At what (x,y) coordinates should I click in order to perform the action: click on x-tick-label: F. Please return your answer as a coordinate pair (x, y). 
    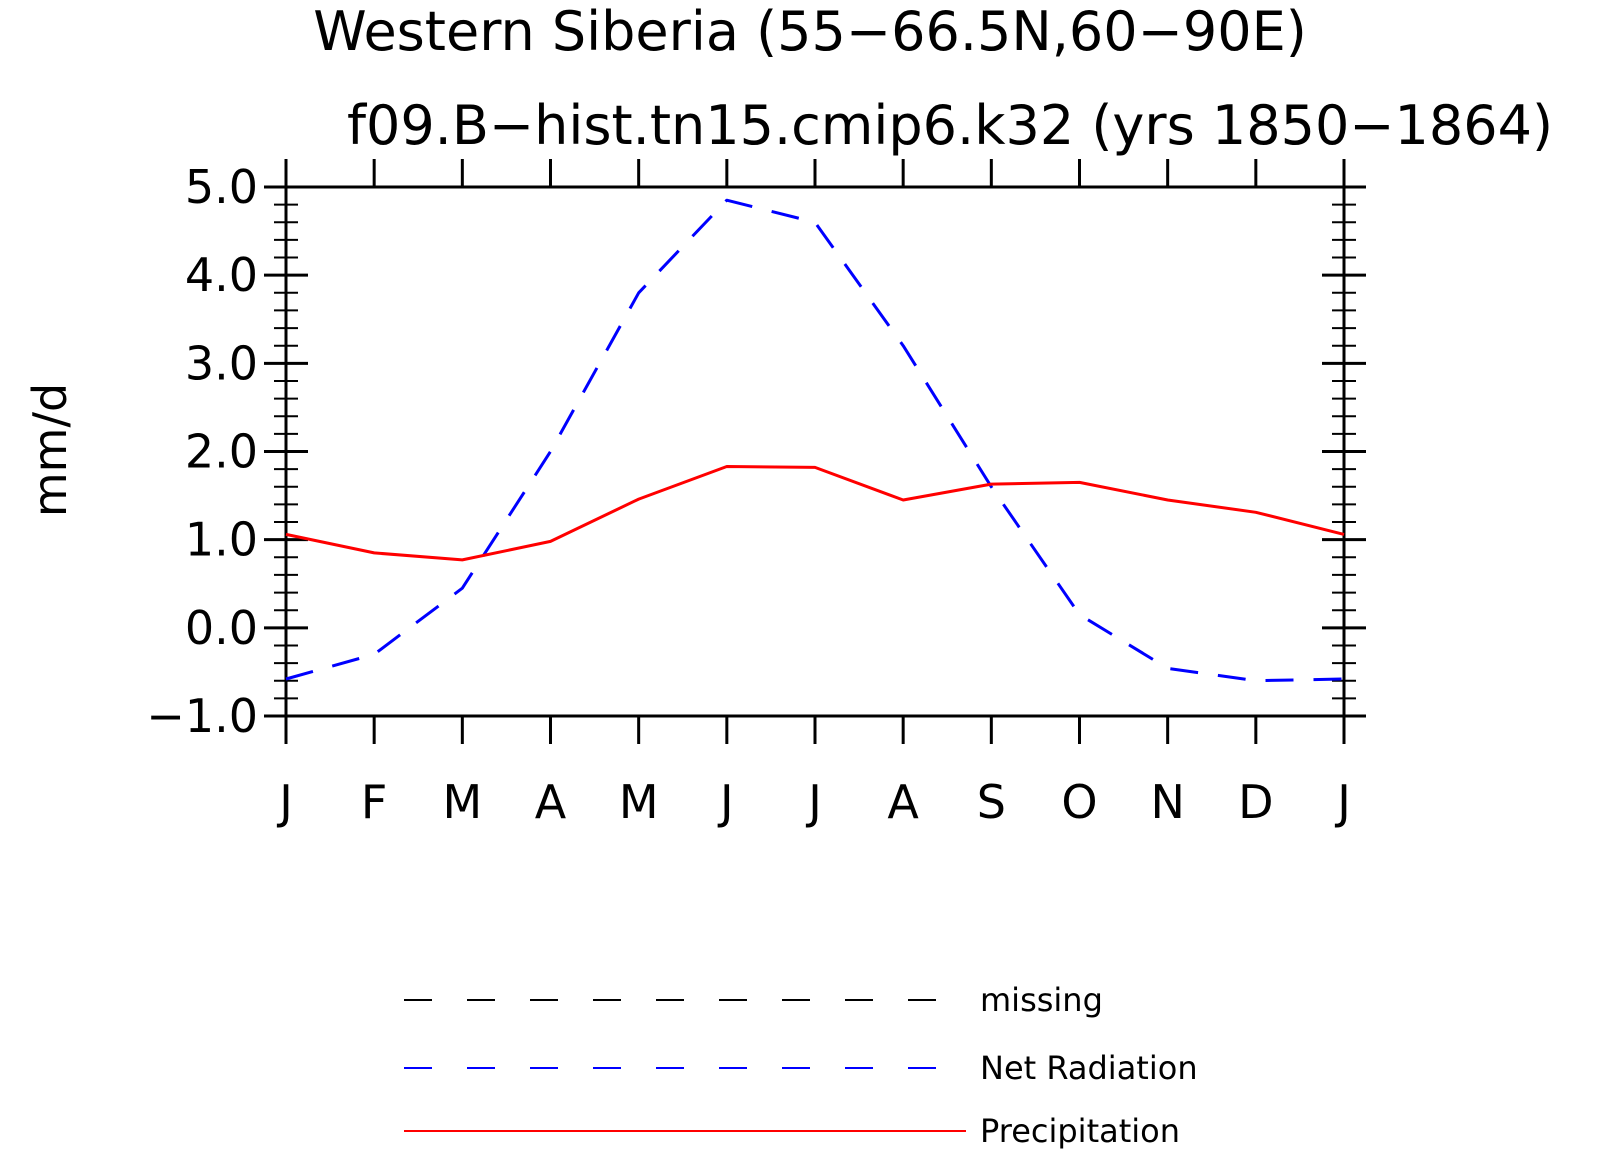
    Looking at the image, I should click on (374, 802).